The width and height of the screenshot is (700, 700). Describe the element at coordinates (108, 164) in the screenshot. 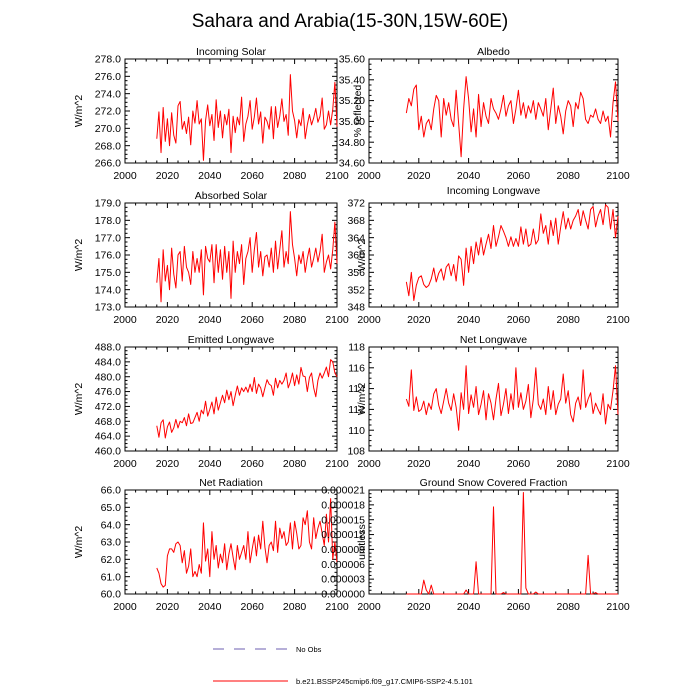

I see `incoming-solar-ytick-label: 266.0` at that location.